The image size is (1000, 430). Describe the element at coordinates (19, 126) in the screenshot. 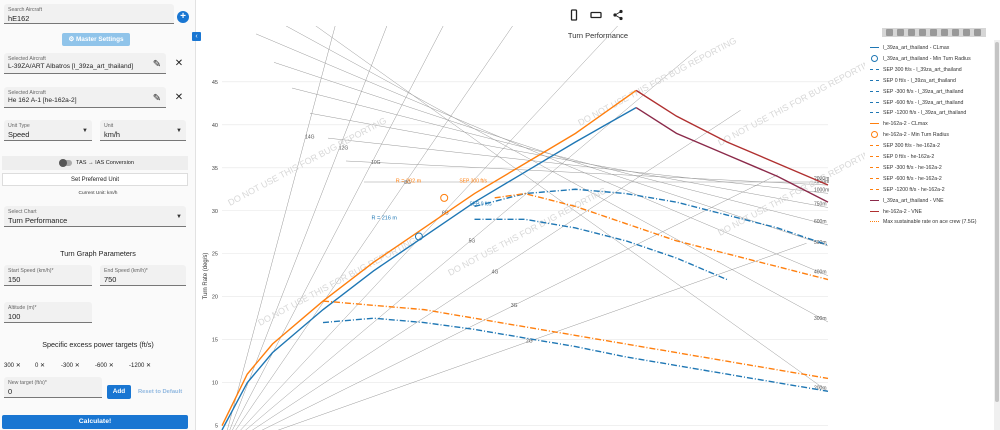

I see `unit-type-label: Unit Type` at that location.